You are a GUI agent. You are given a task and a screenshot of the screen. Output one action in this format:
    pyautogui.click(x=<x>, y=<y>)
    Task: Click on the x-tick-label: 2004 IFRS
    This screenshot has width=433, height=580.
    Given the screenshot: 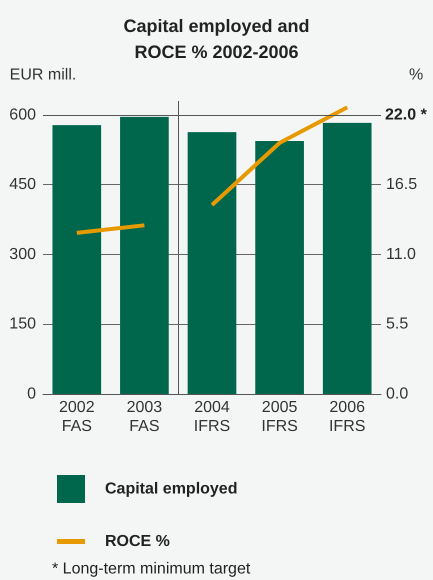 What is the action you would take?
    pyautogui.click(x=212, y=417)
    